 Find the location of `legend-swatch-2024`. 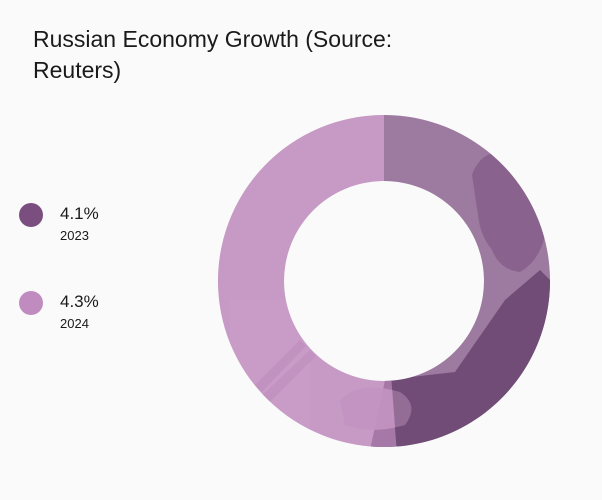

legend-swatch-2024 is located at coordinates (31, 303).